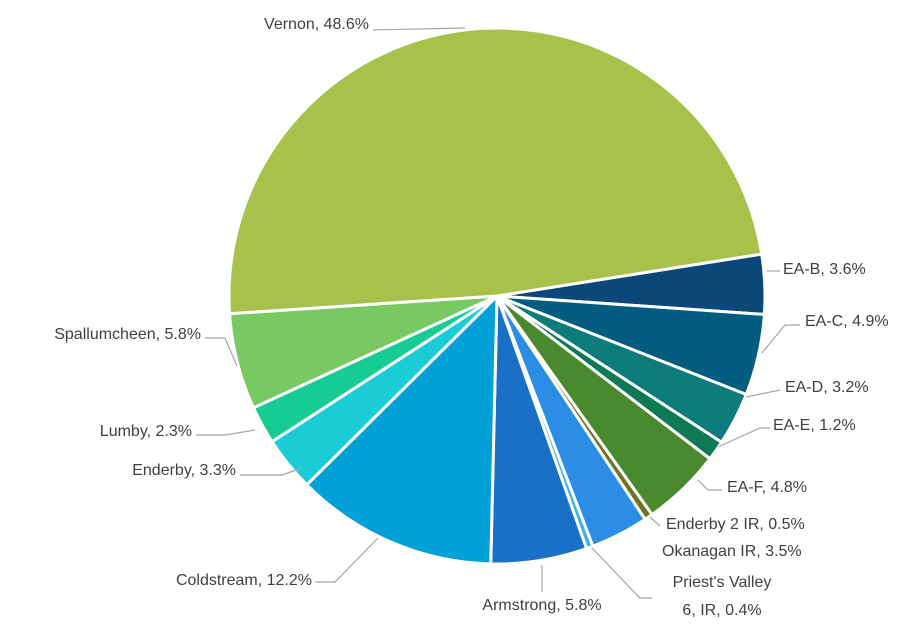 This screenshot has width=911, height=628. What do you see at coordinates (767, 487) in the screenshot?
I see `data-label: EA-F, 4.8%` at bounding box center [767, 487].